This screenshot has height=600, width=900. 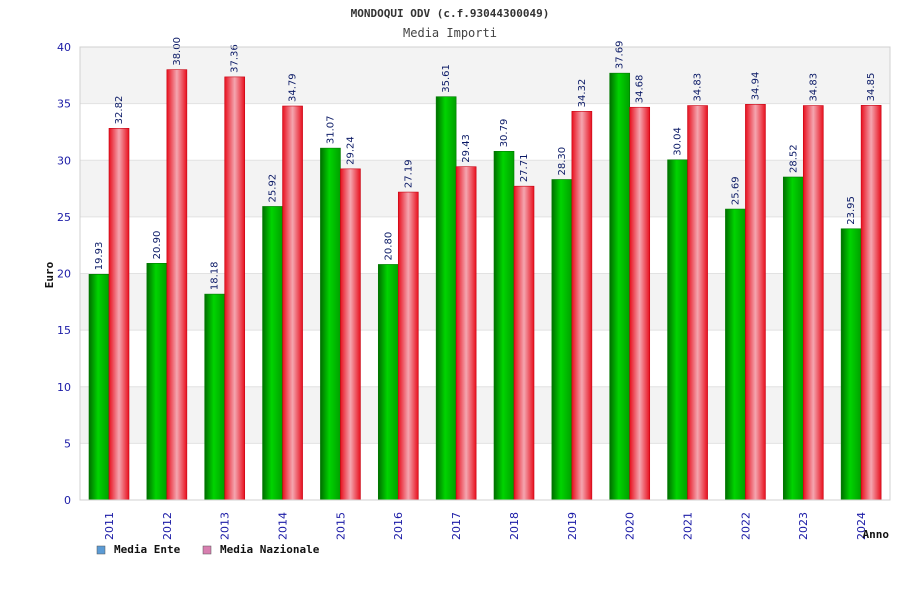 I want to click on data-label-media-nazionale-2017: 29.43, so click(x=466, y=148).